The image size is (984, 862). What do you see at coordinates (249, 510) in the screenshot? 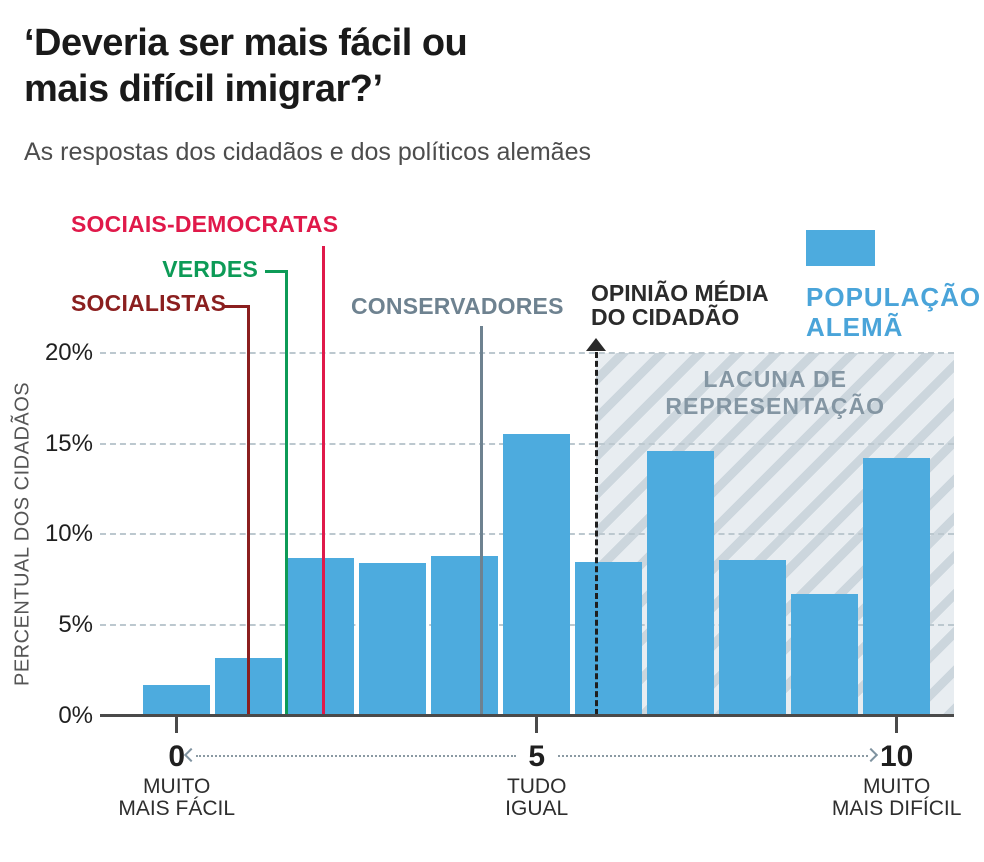
I see `party-line-socialistas` at bounding box center [249, 510].